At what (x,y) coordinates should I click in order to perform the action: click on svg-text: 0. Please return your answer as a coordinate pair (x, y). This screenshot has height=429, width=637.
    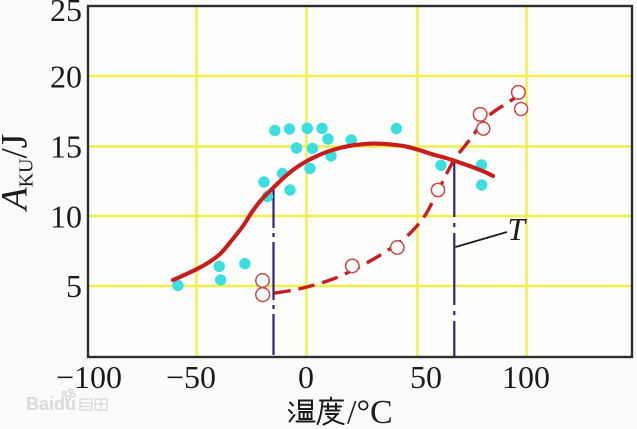
    Looking at the image, I should click on (306, 377).